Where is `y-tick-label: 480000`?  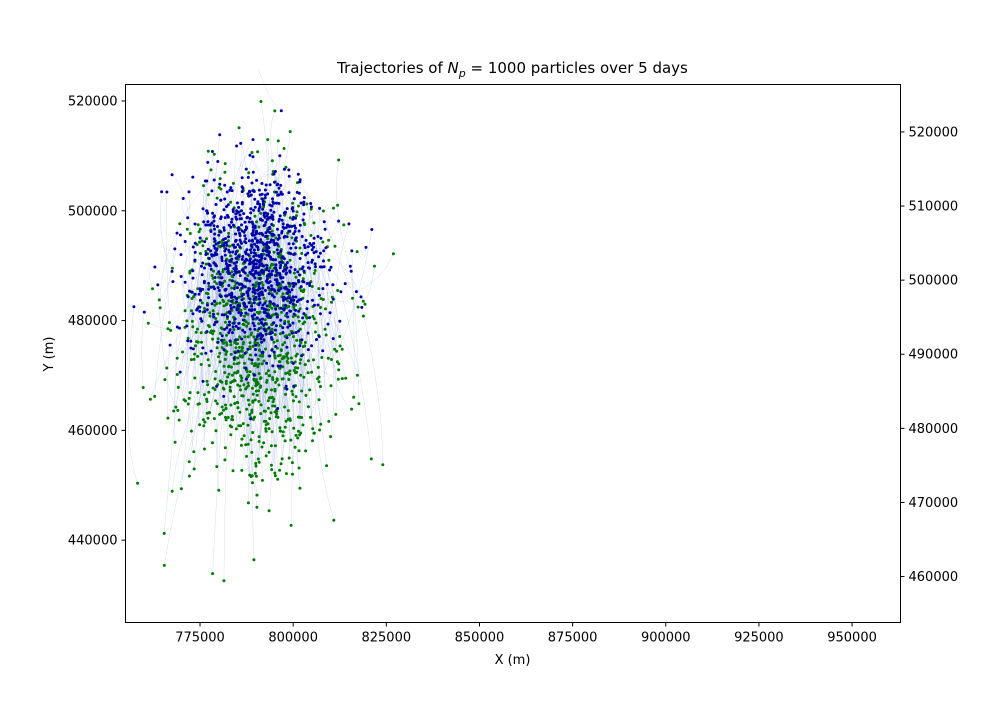 y-tick-label: 480000 is located at coordinates (93, 321).